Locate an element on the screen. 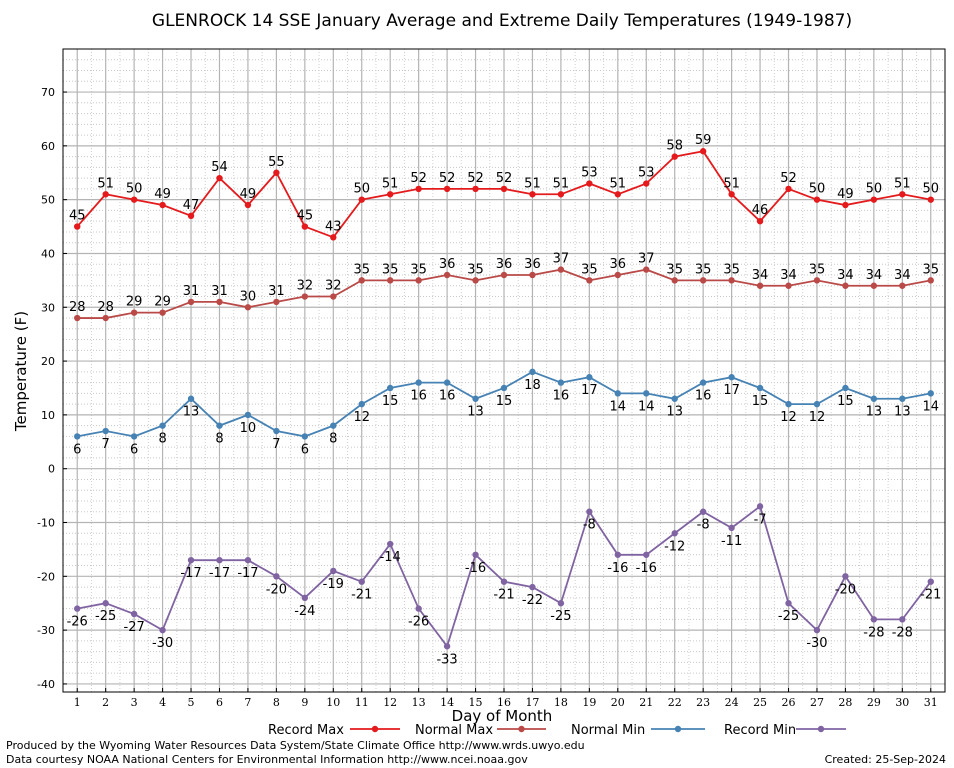 Image resolution: width=954 pixels, height=768 pixels. legend-label-normal-min: Normal Min is located at coordinates (608, 730).